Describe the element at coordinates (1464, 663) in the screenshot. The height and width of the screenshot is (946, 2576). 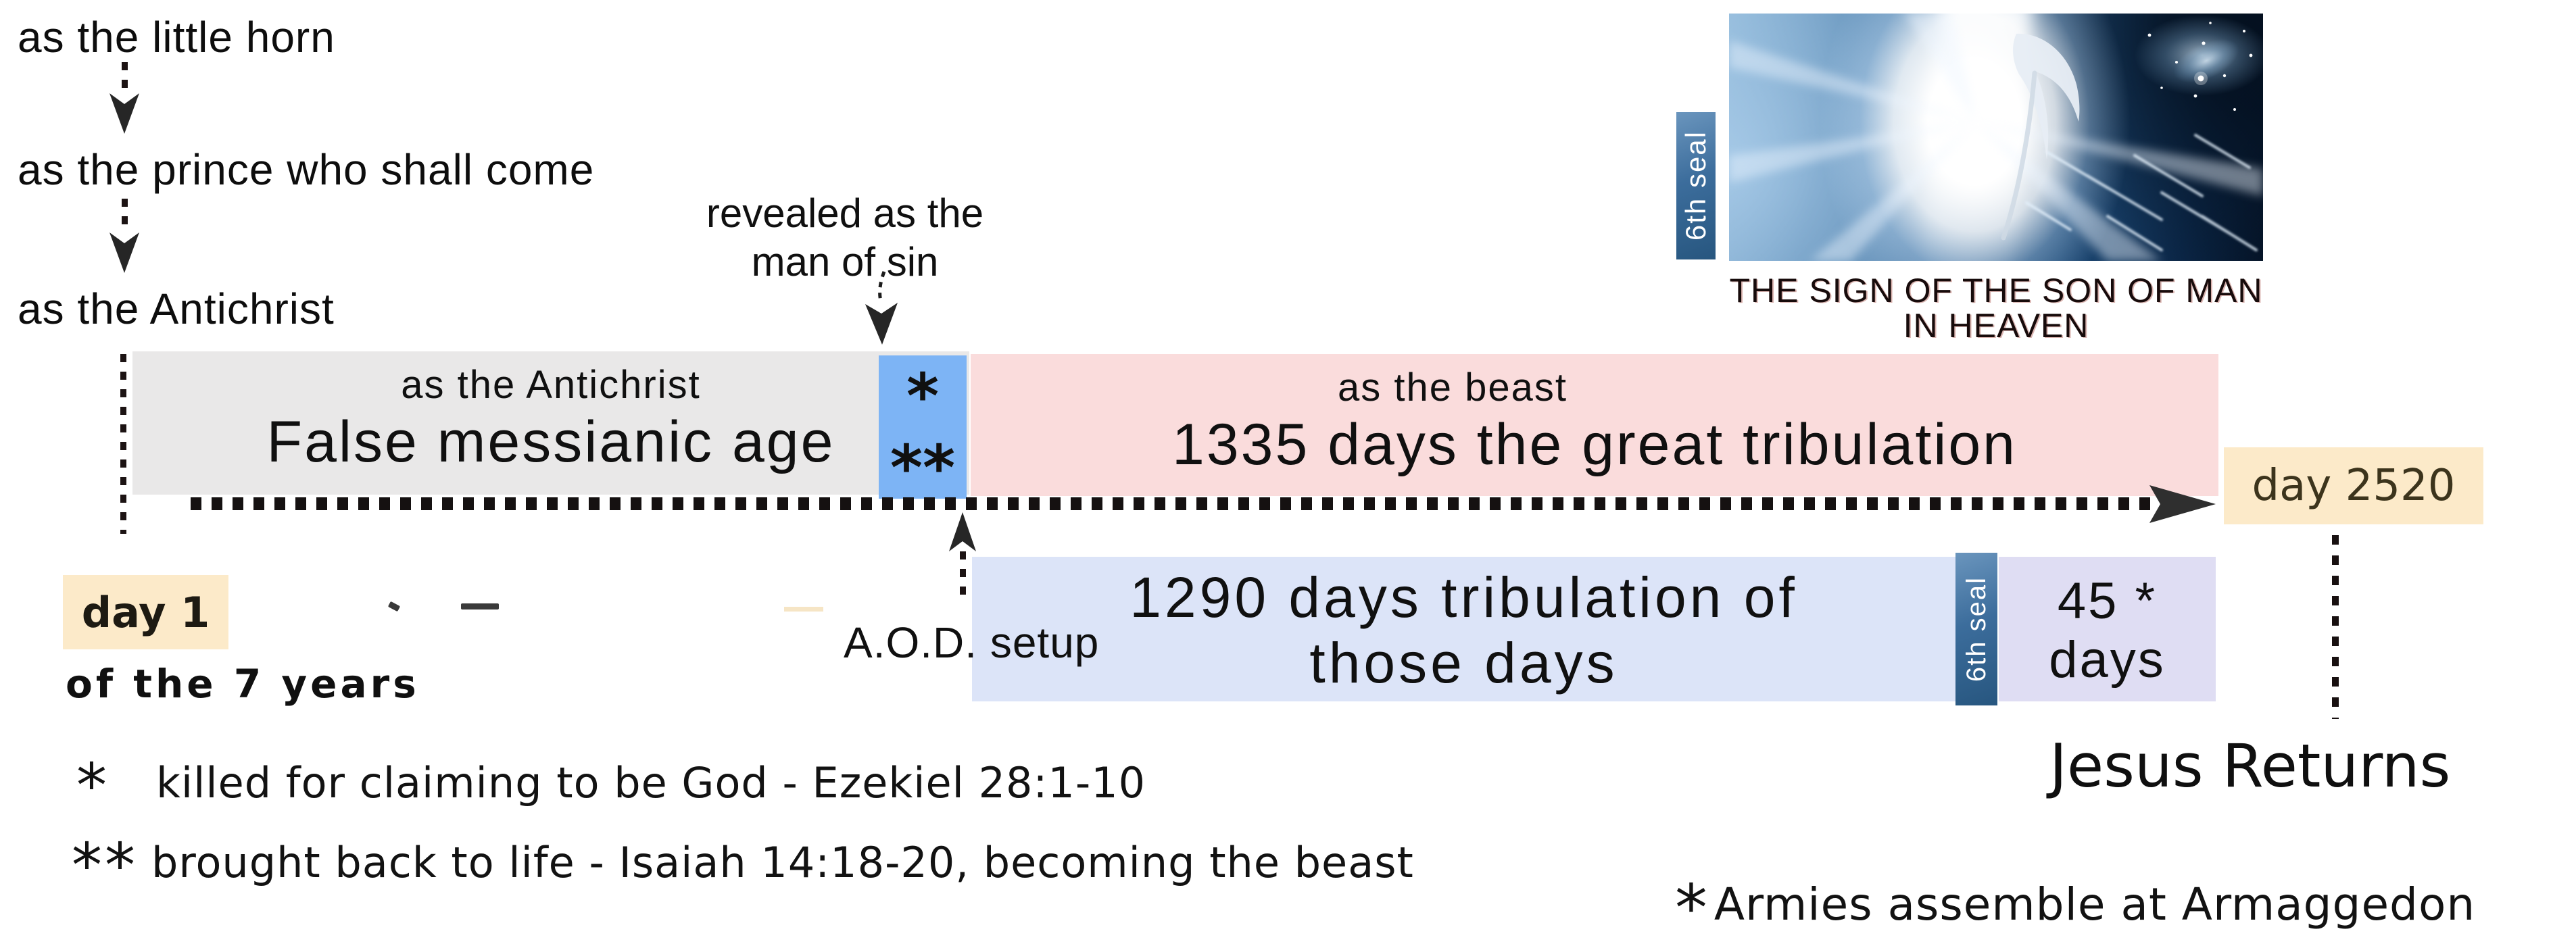
I see `lav-bar-line2: those days` at that location.